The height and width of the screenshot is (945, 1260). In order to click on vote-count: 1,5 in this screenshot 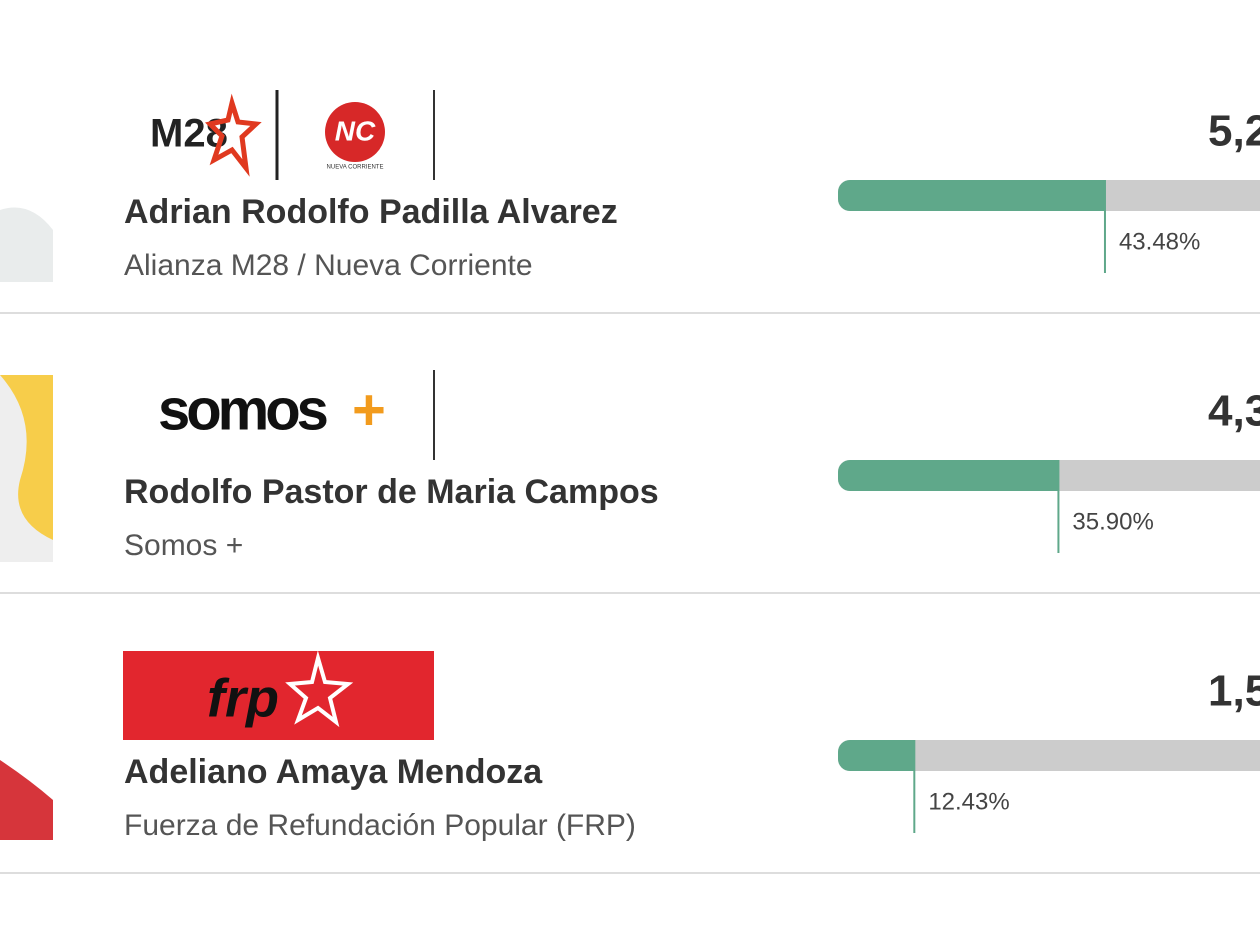, I will do `click(1234, 691)`.